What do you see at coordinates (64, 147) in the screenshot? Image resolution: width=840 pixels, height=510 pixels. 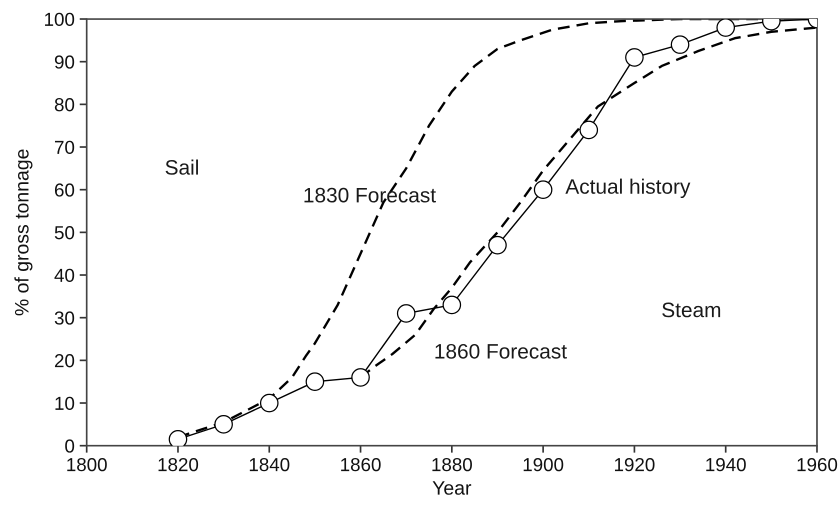 I see `y-tick-label: 70` at bounding box center [64, 147].